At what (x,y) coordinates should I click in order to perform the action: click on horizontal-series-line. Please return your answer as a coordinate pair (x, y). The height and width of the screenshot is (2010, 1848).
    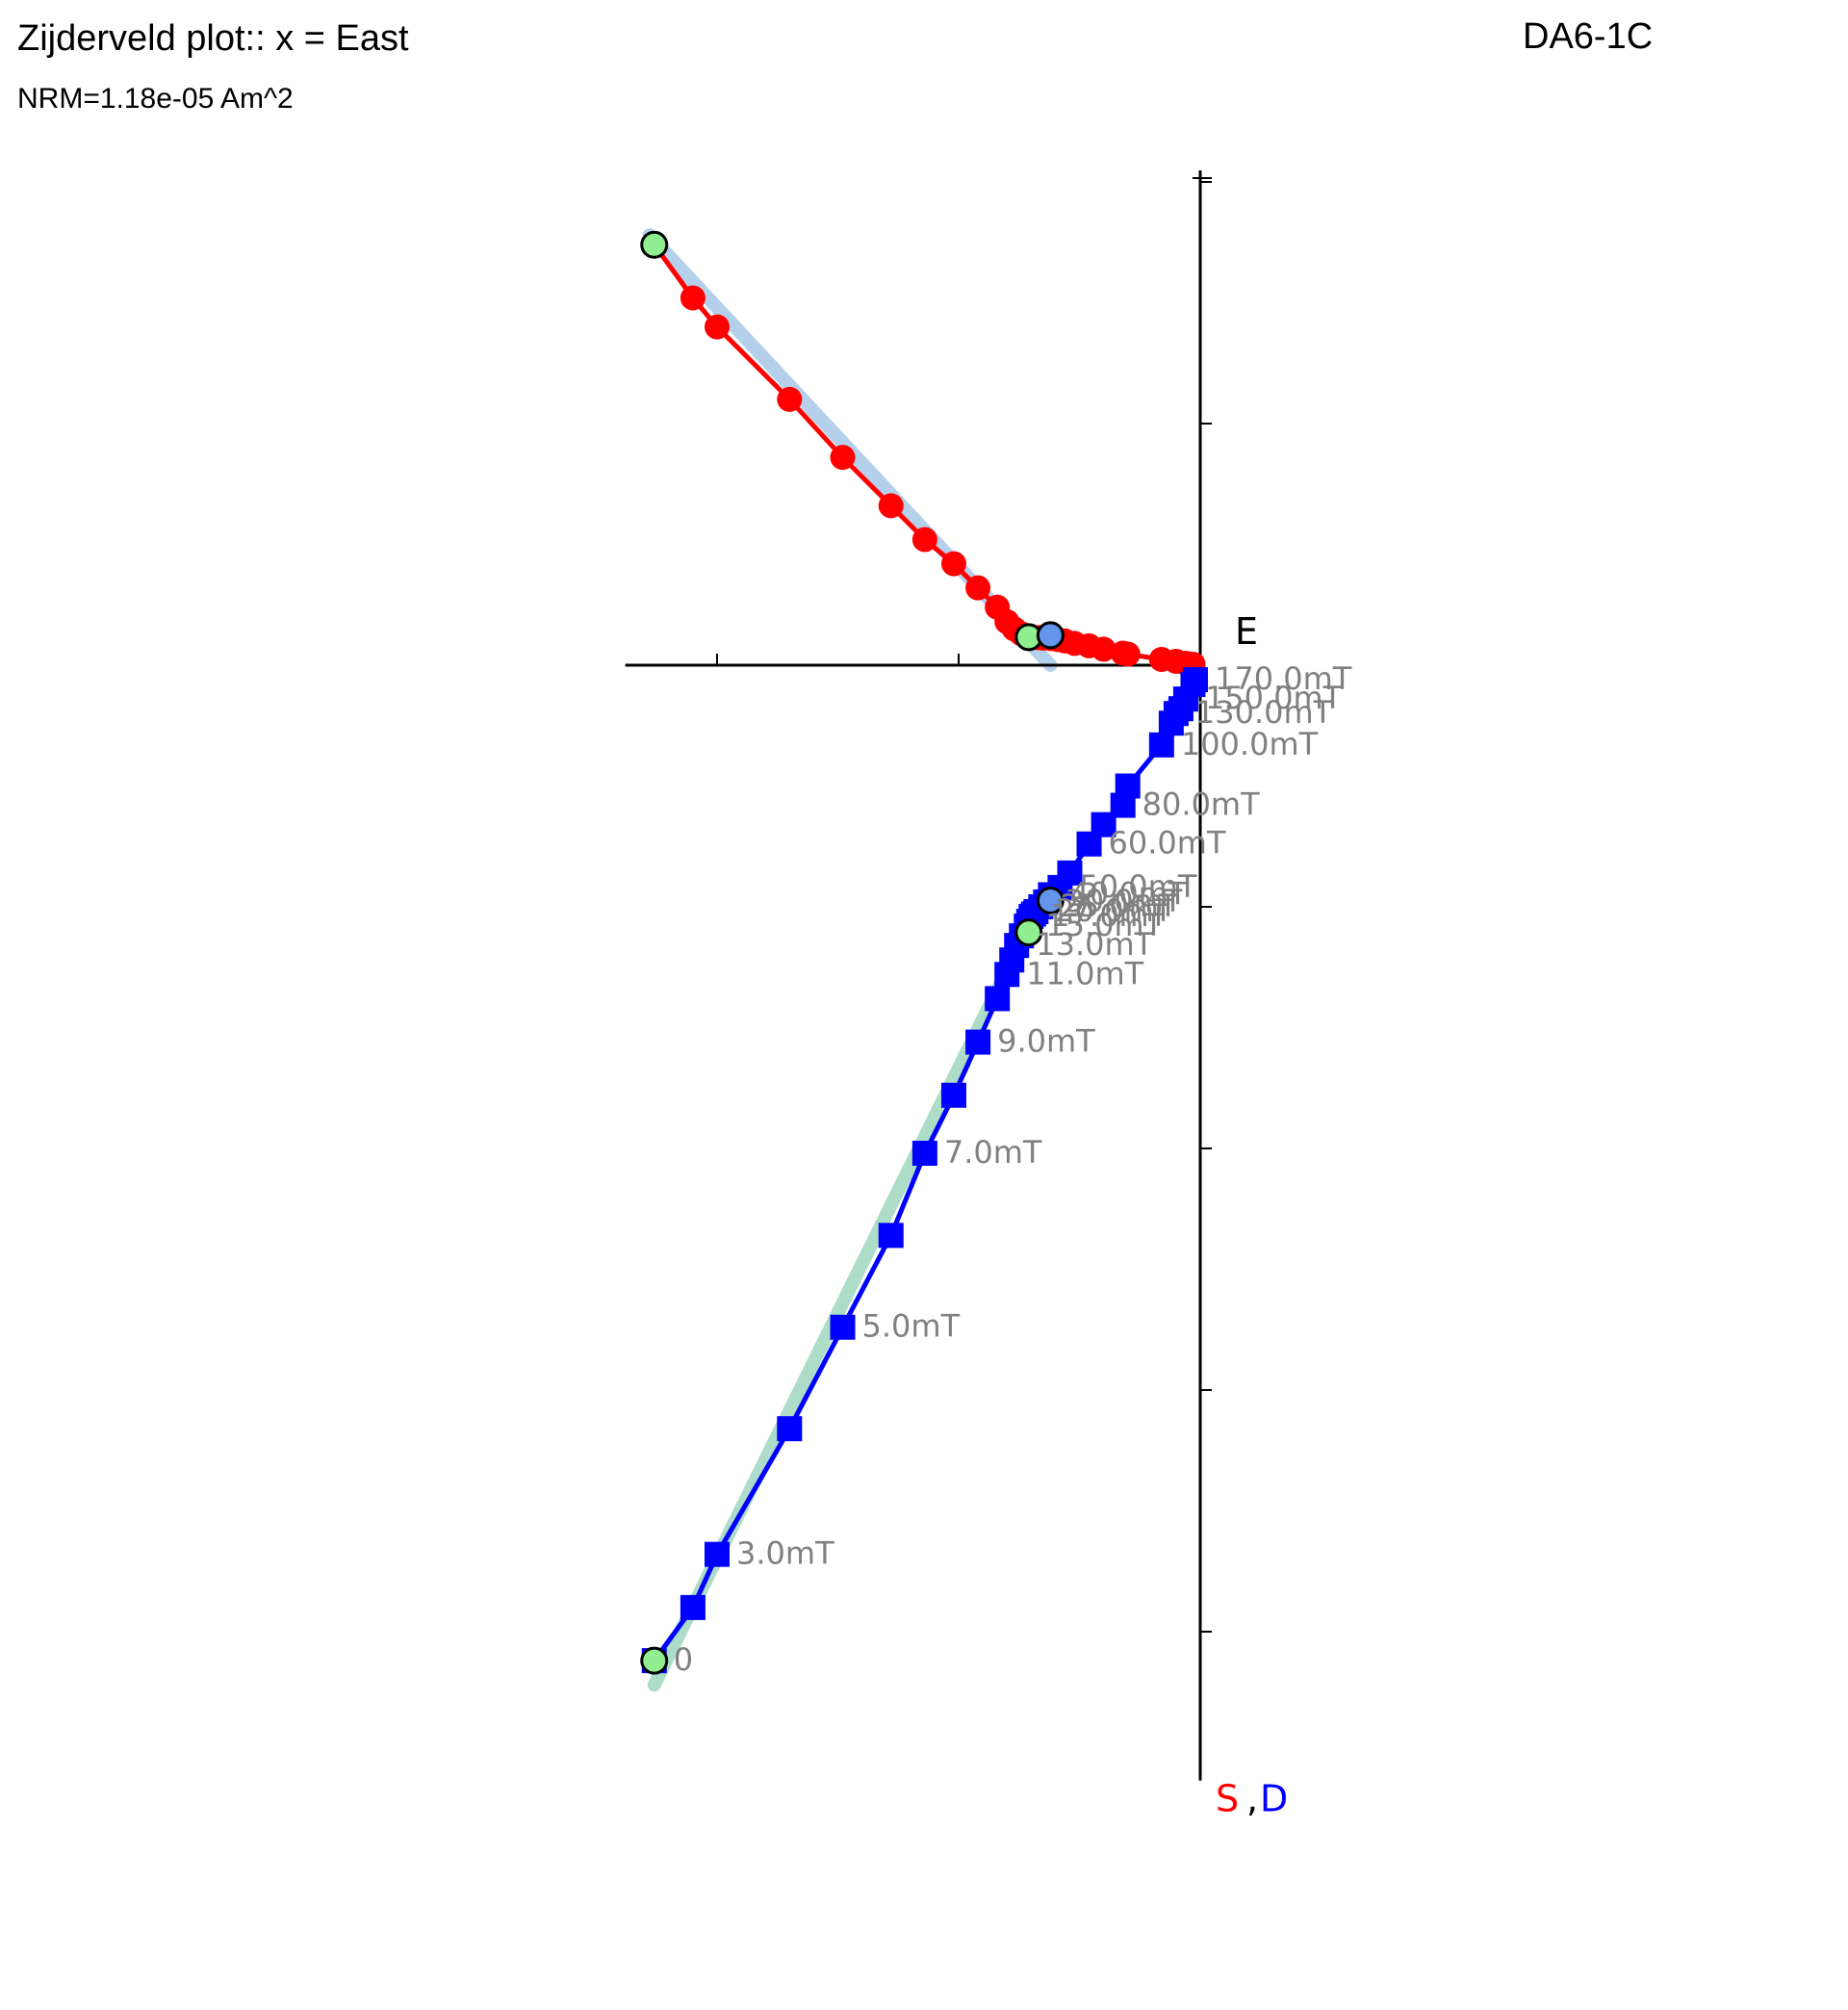
    Looking at the image, I should click on (923, 455).